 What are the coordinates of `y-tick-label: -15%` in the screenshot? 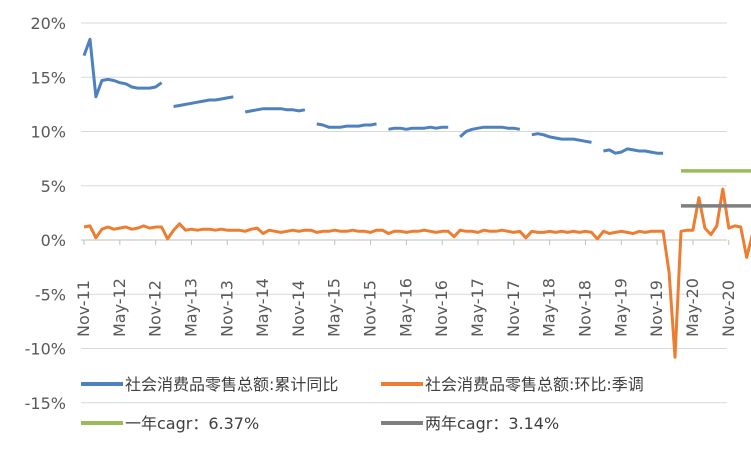 It's located at (45, 403).